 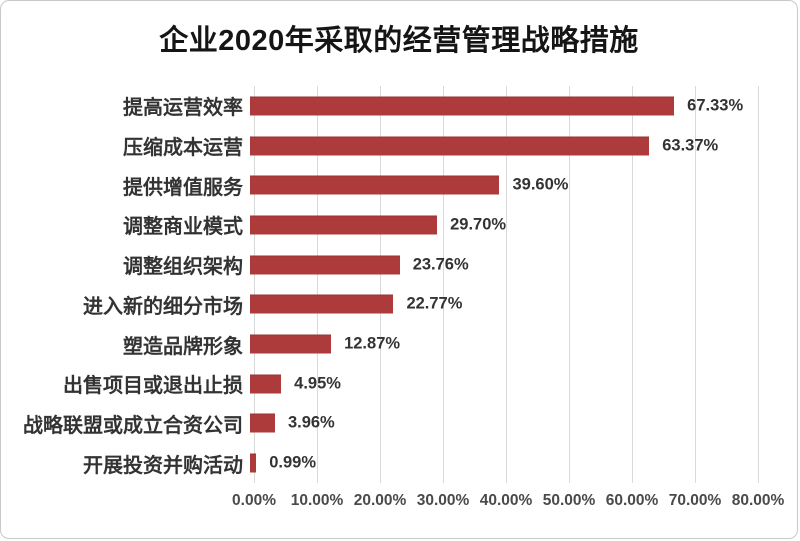 I want to click on x-axis-tick-label: 20.00%, so click(x=380, y=500).